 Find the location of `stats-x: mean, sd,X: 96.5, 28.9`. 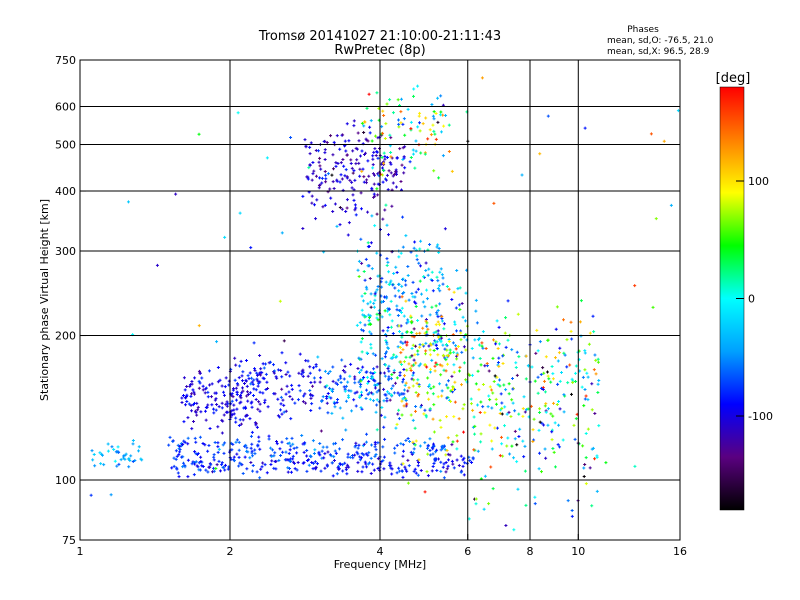

stats-x: mean, sd,X: 96.5, 28.9 is located at coordinates (658, 52).